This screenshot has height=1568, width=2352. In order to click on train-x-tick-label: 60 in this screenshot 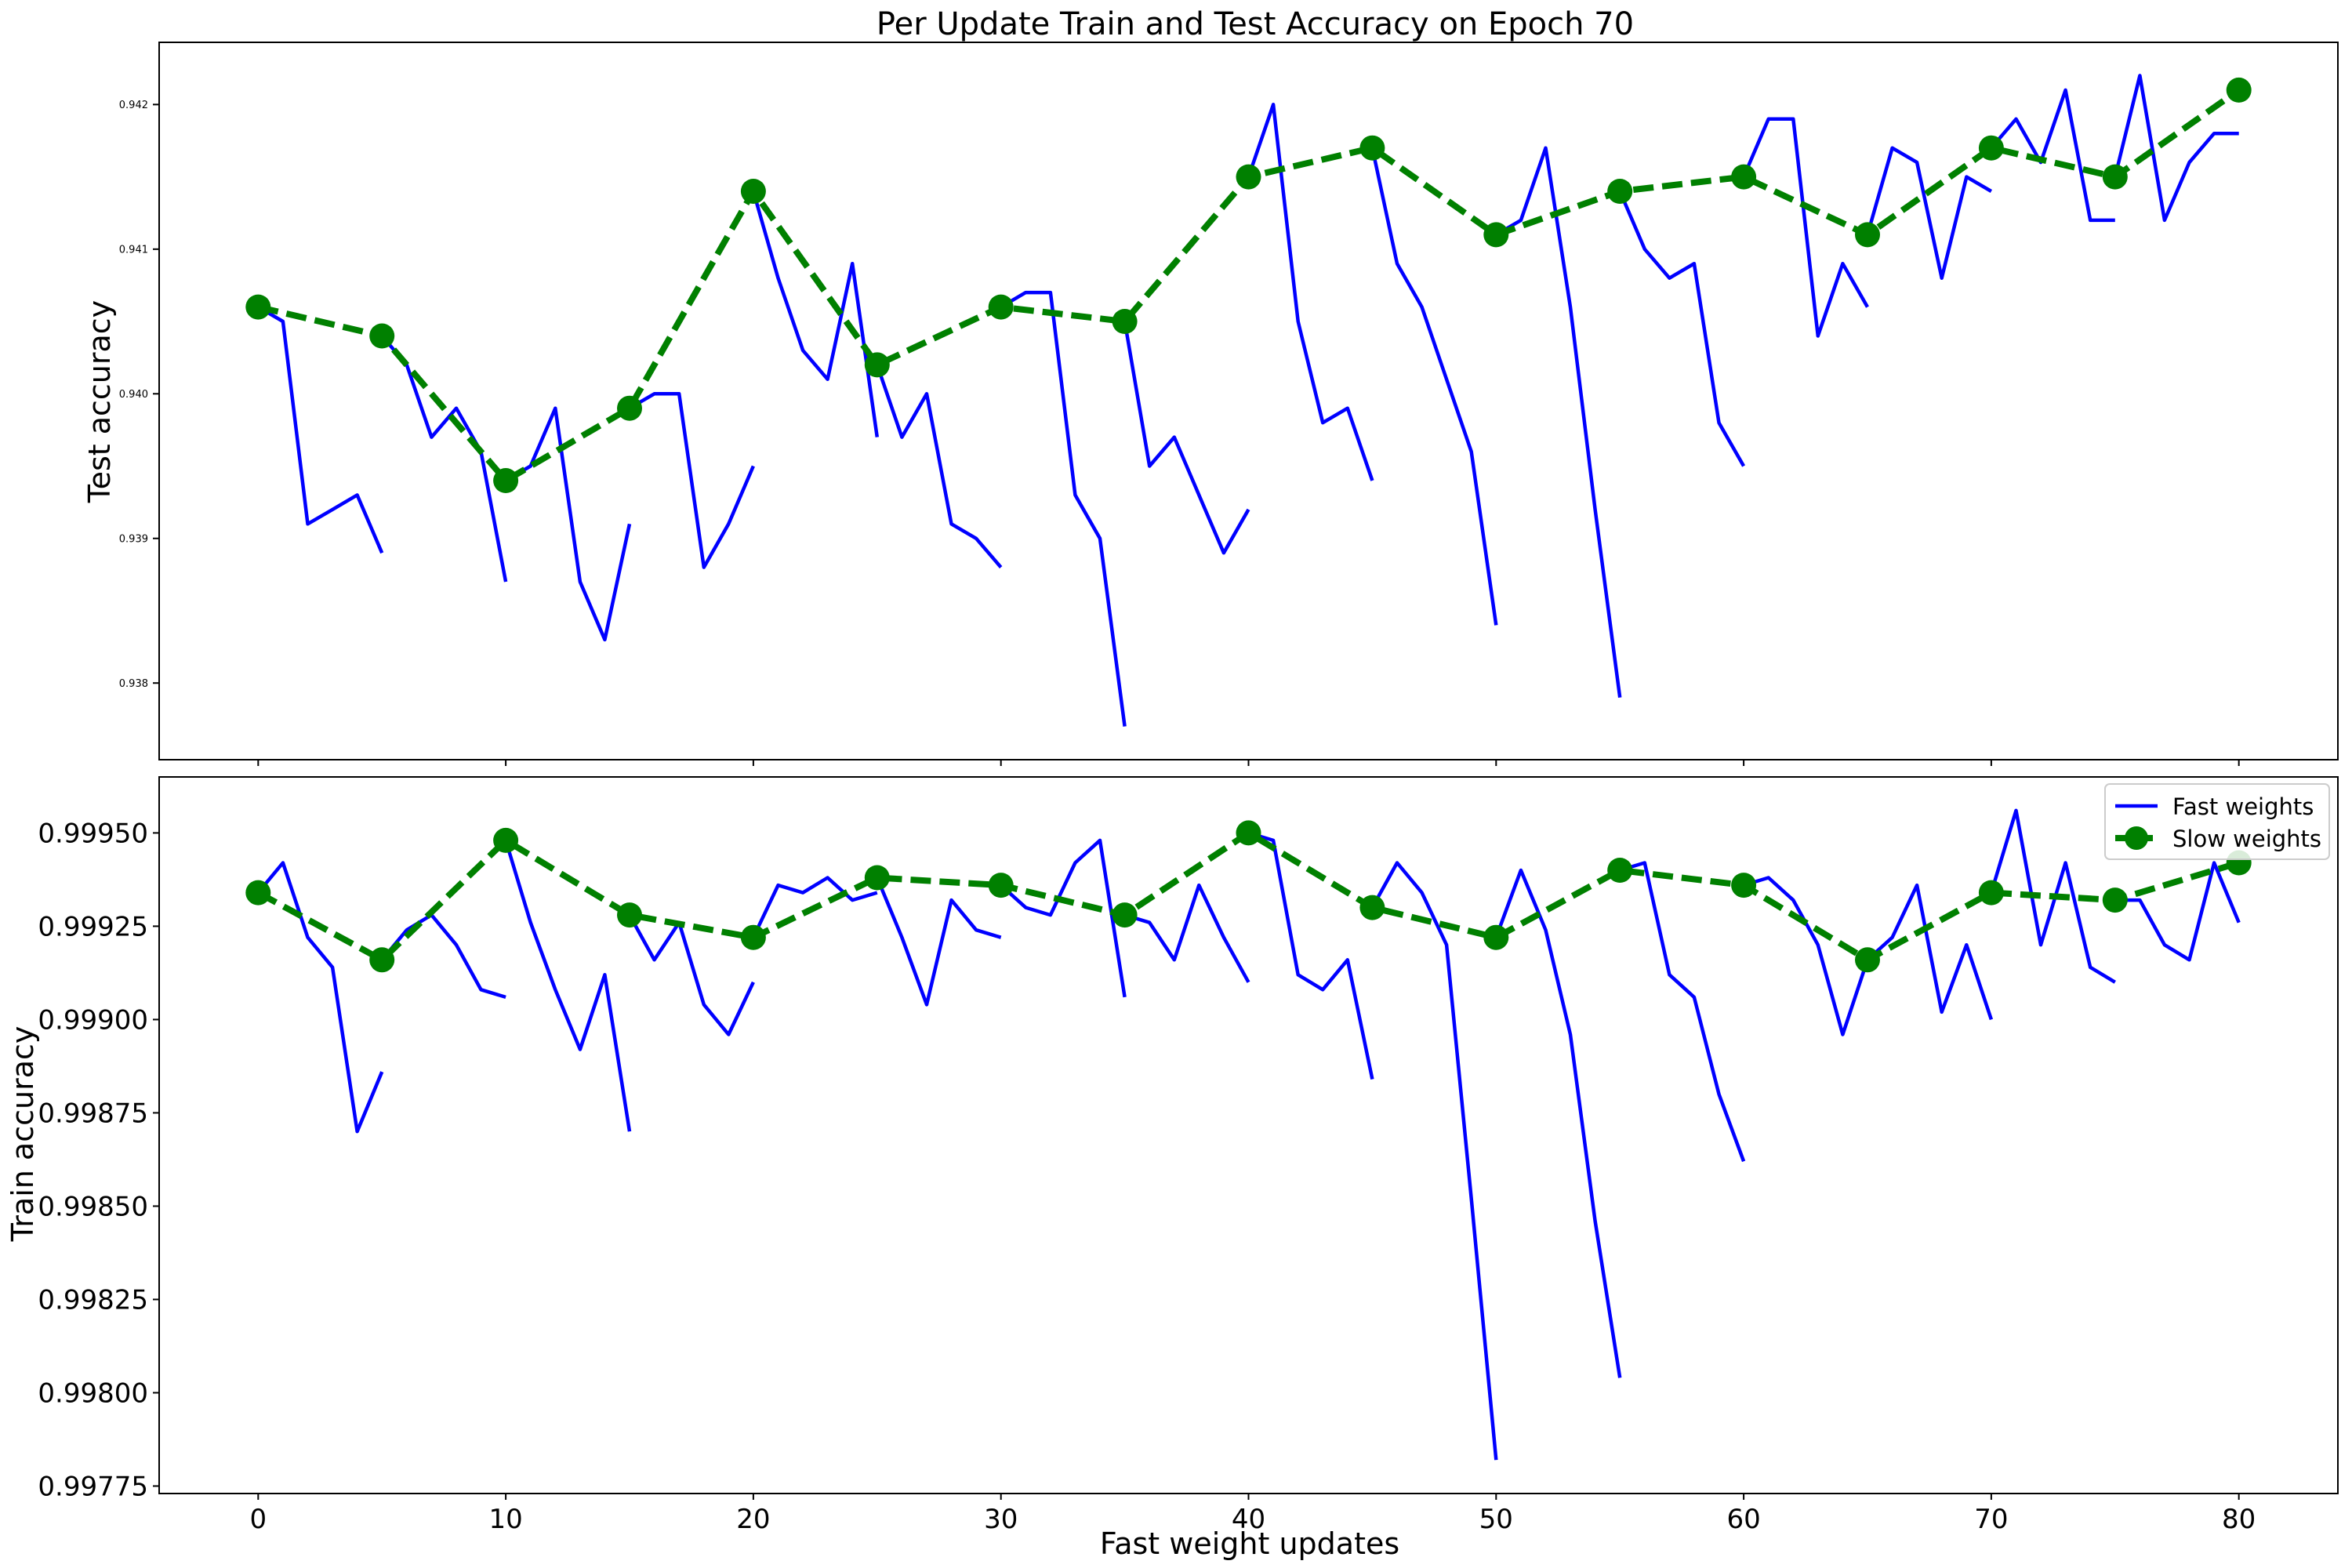, I will do `click(1743, 1519)`.